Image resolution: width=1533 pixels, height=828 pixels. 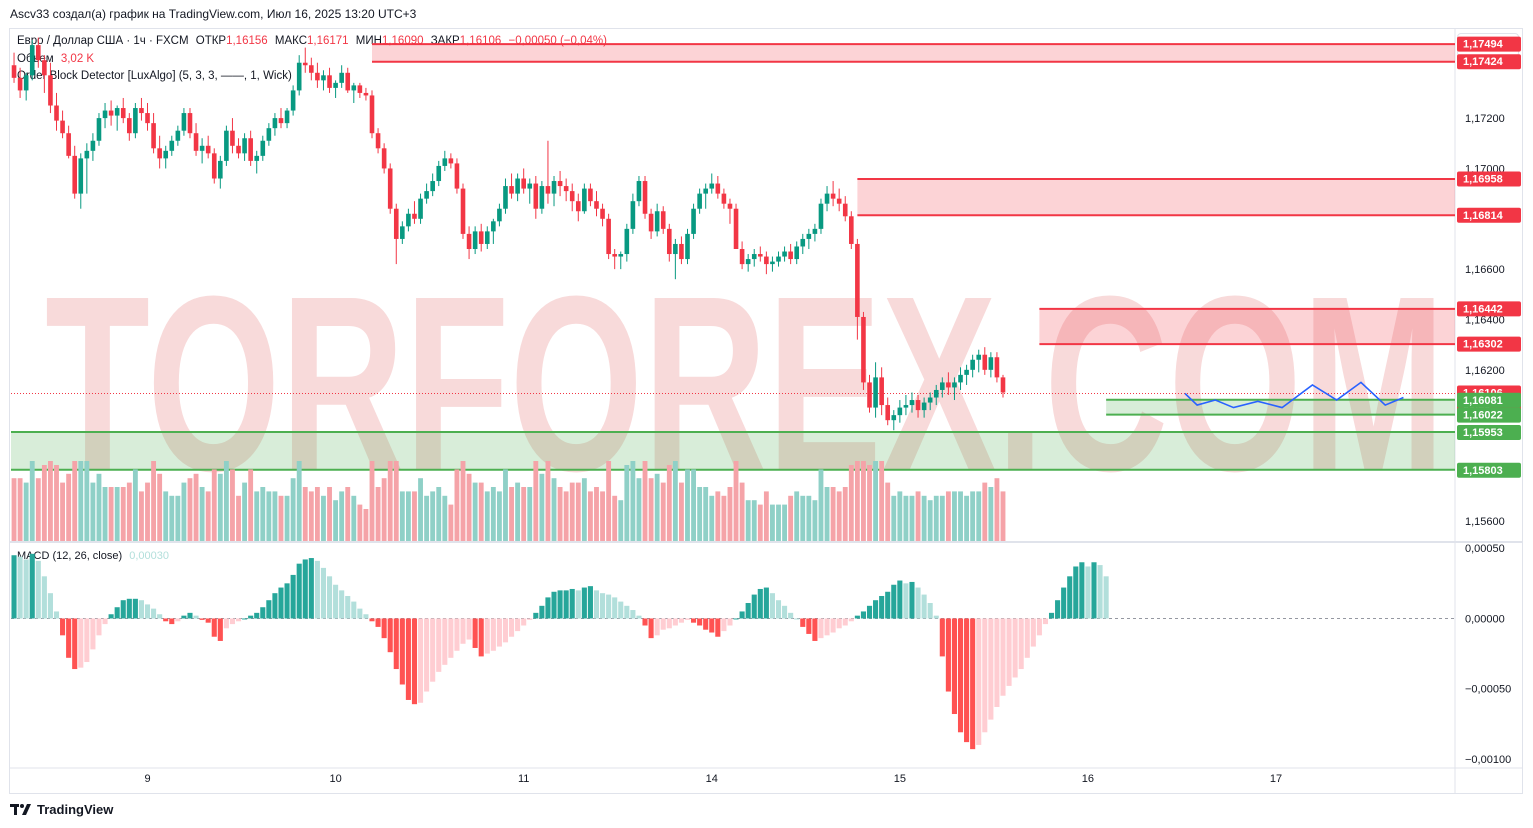 I want to click on low-label: МИН, so click(x=368, y=41).